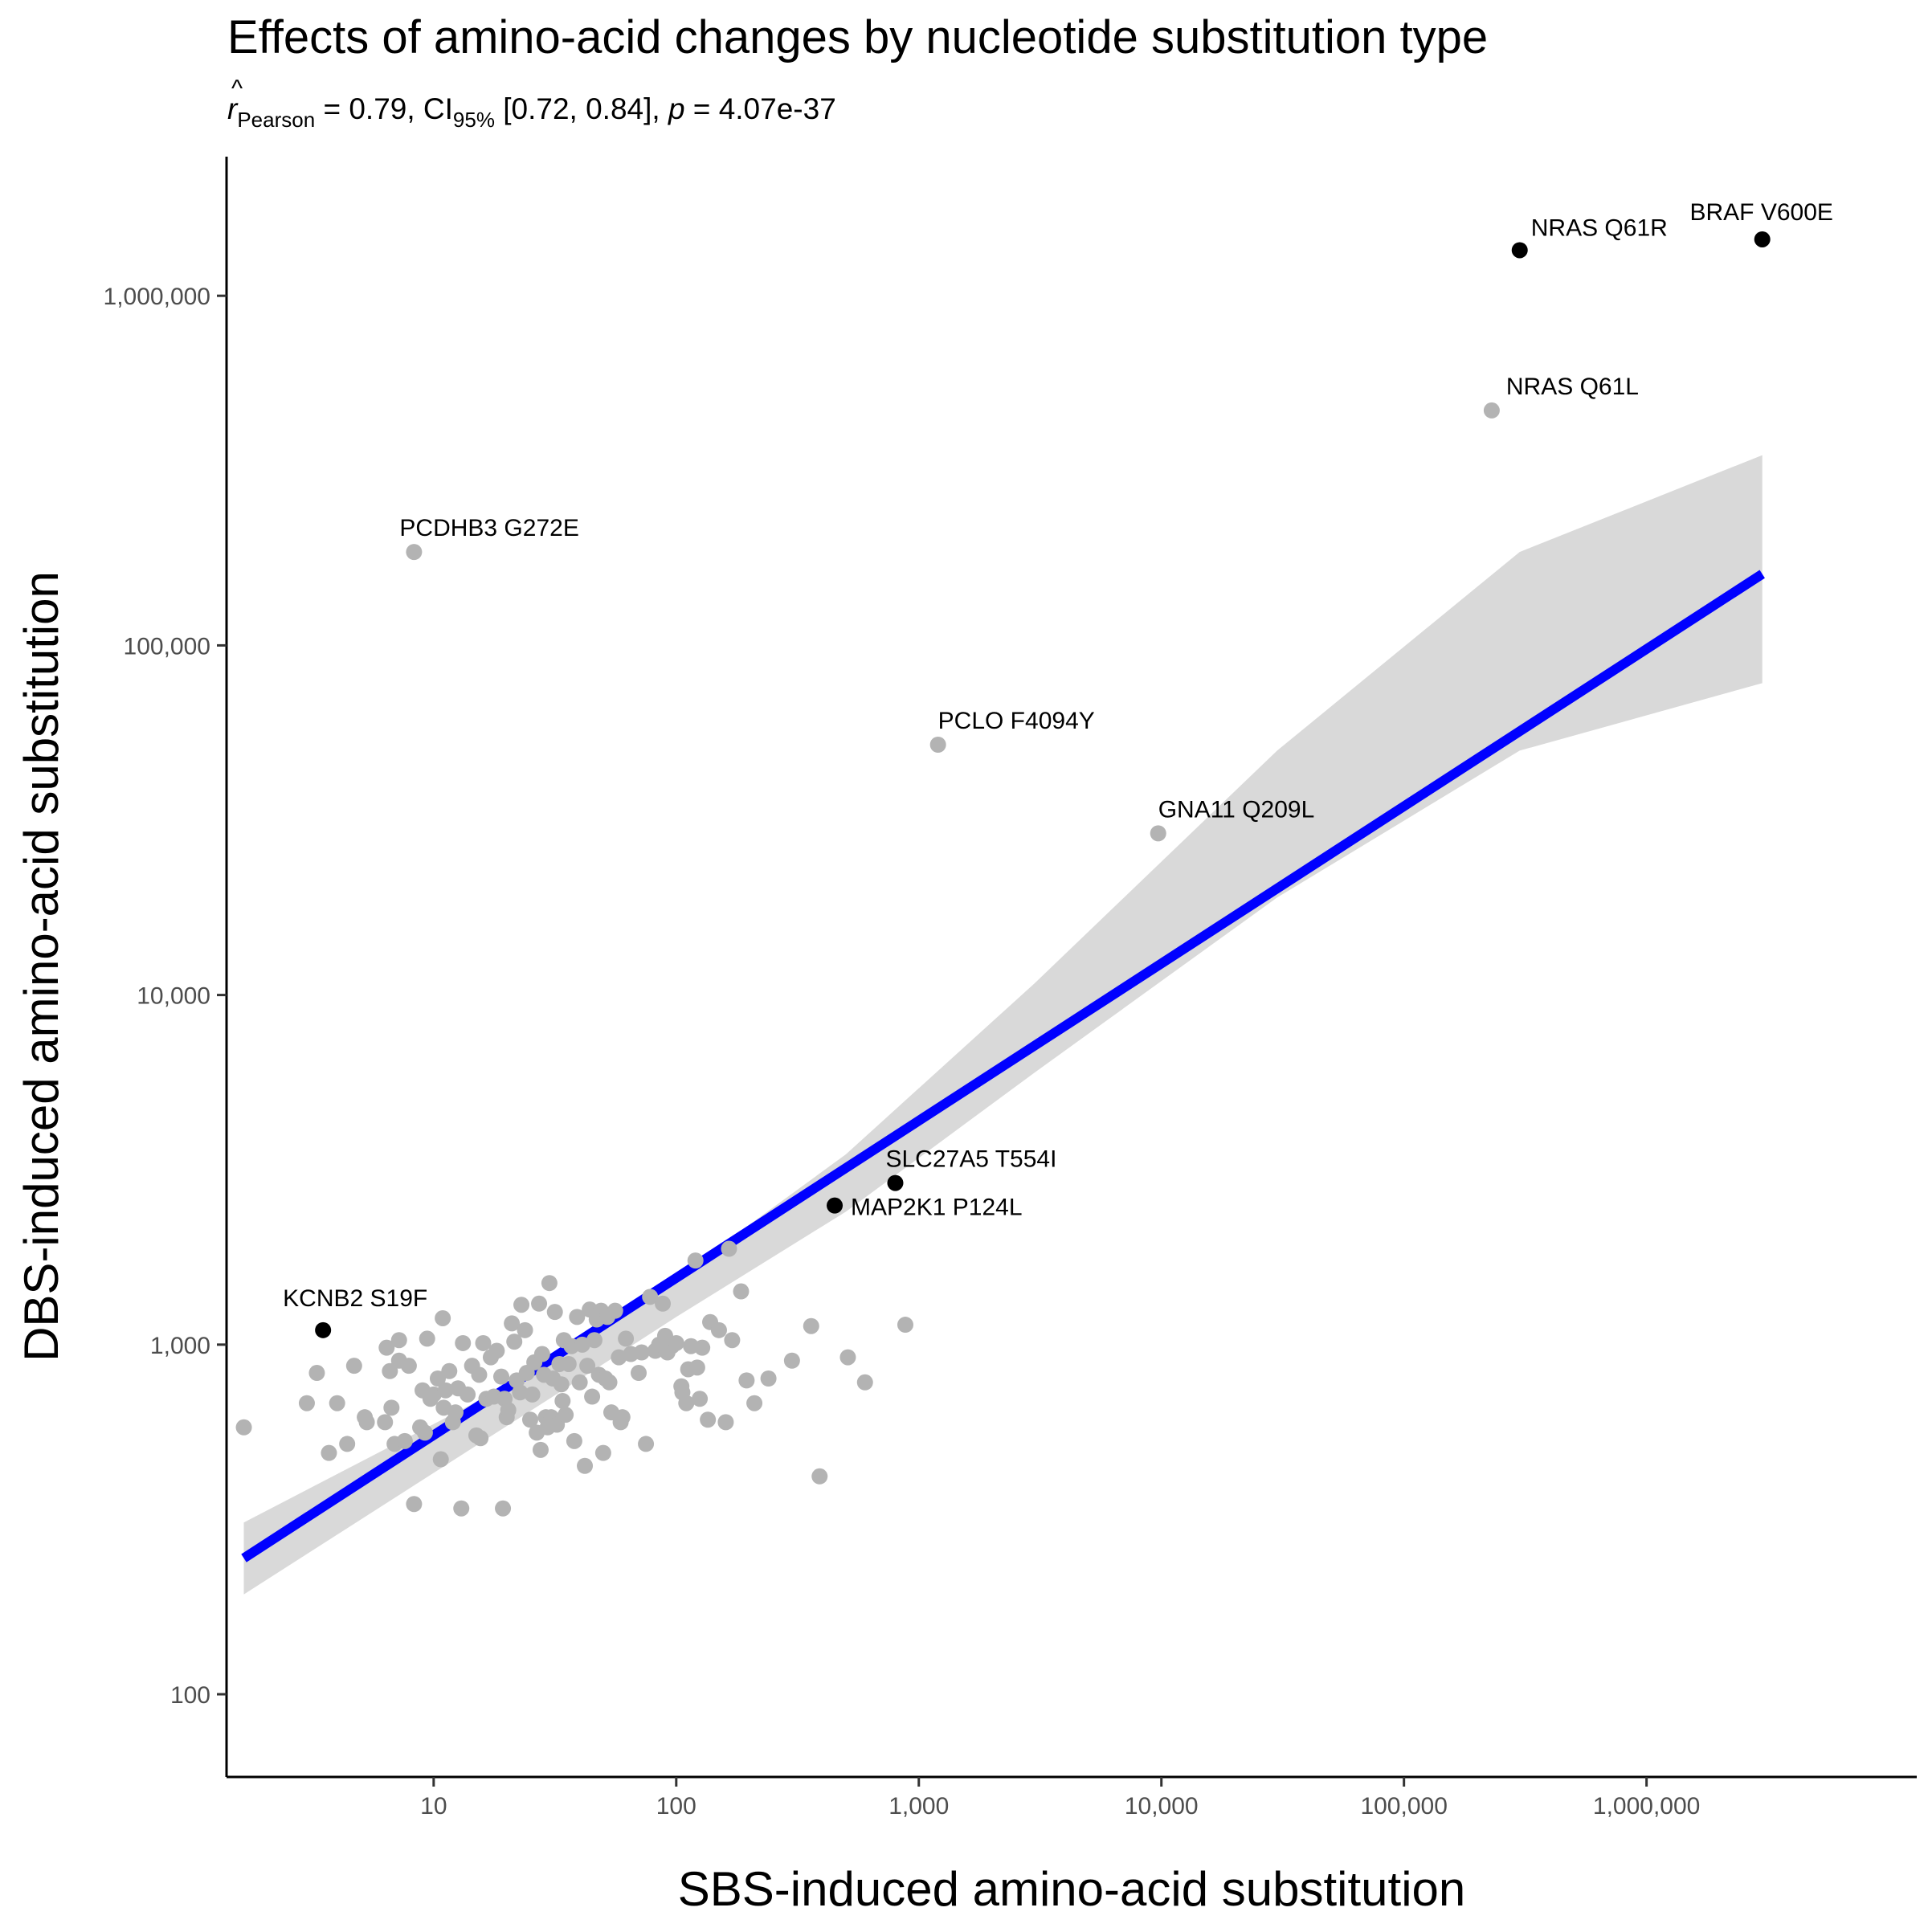 This screenshot has width=1928, height=1932. What do you see at coordinates (1017, 721) in the screenshot?
I see `point-label-pclo-f4094y: PCLO F4094Y` at bounding box center [1017, 721].